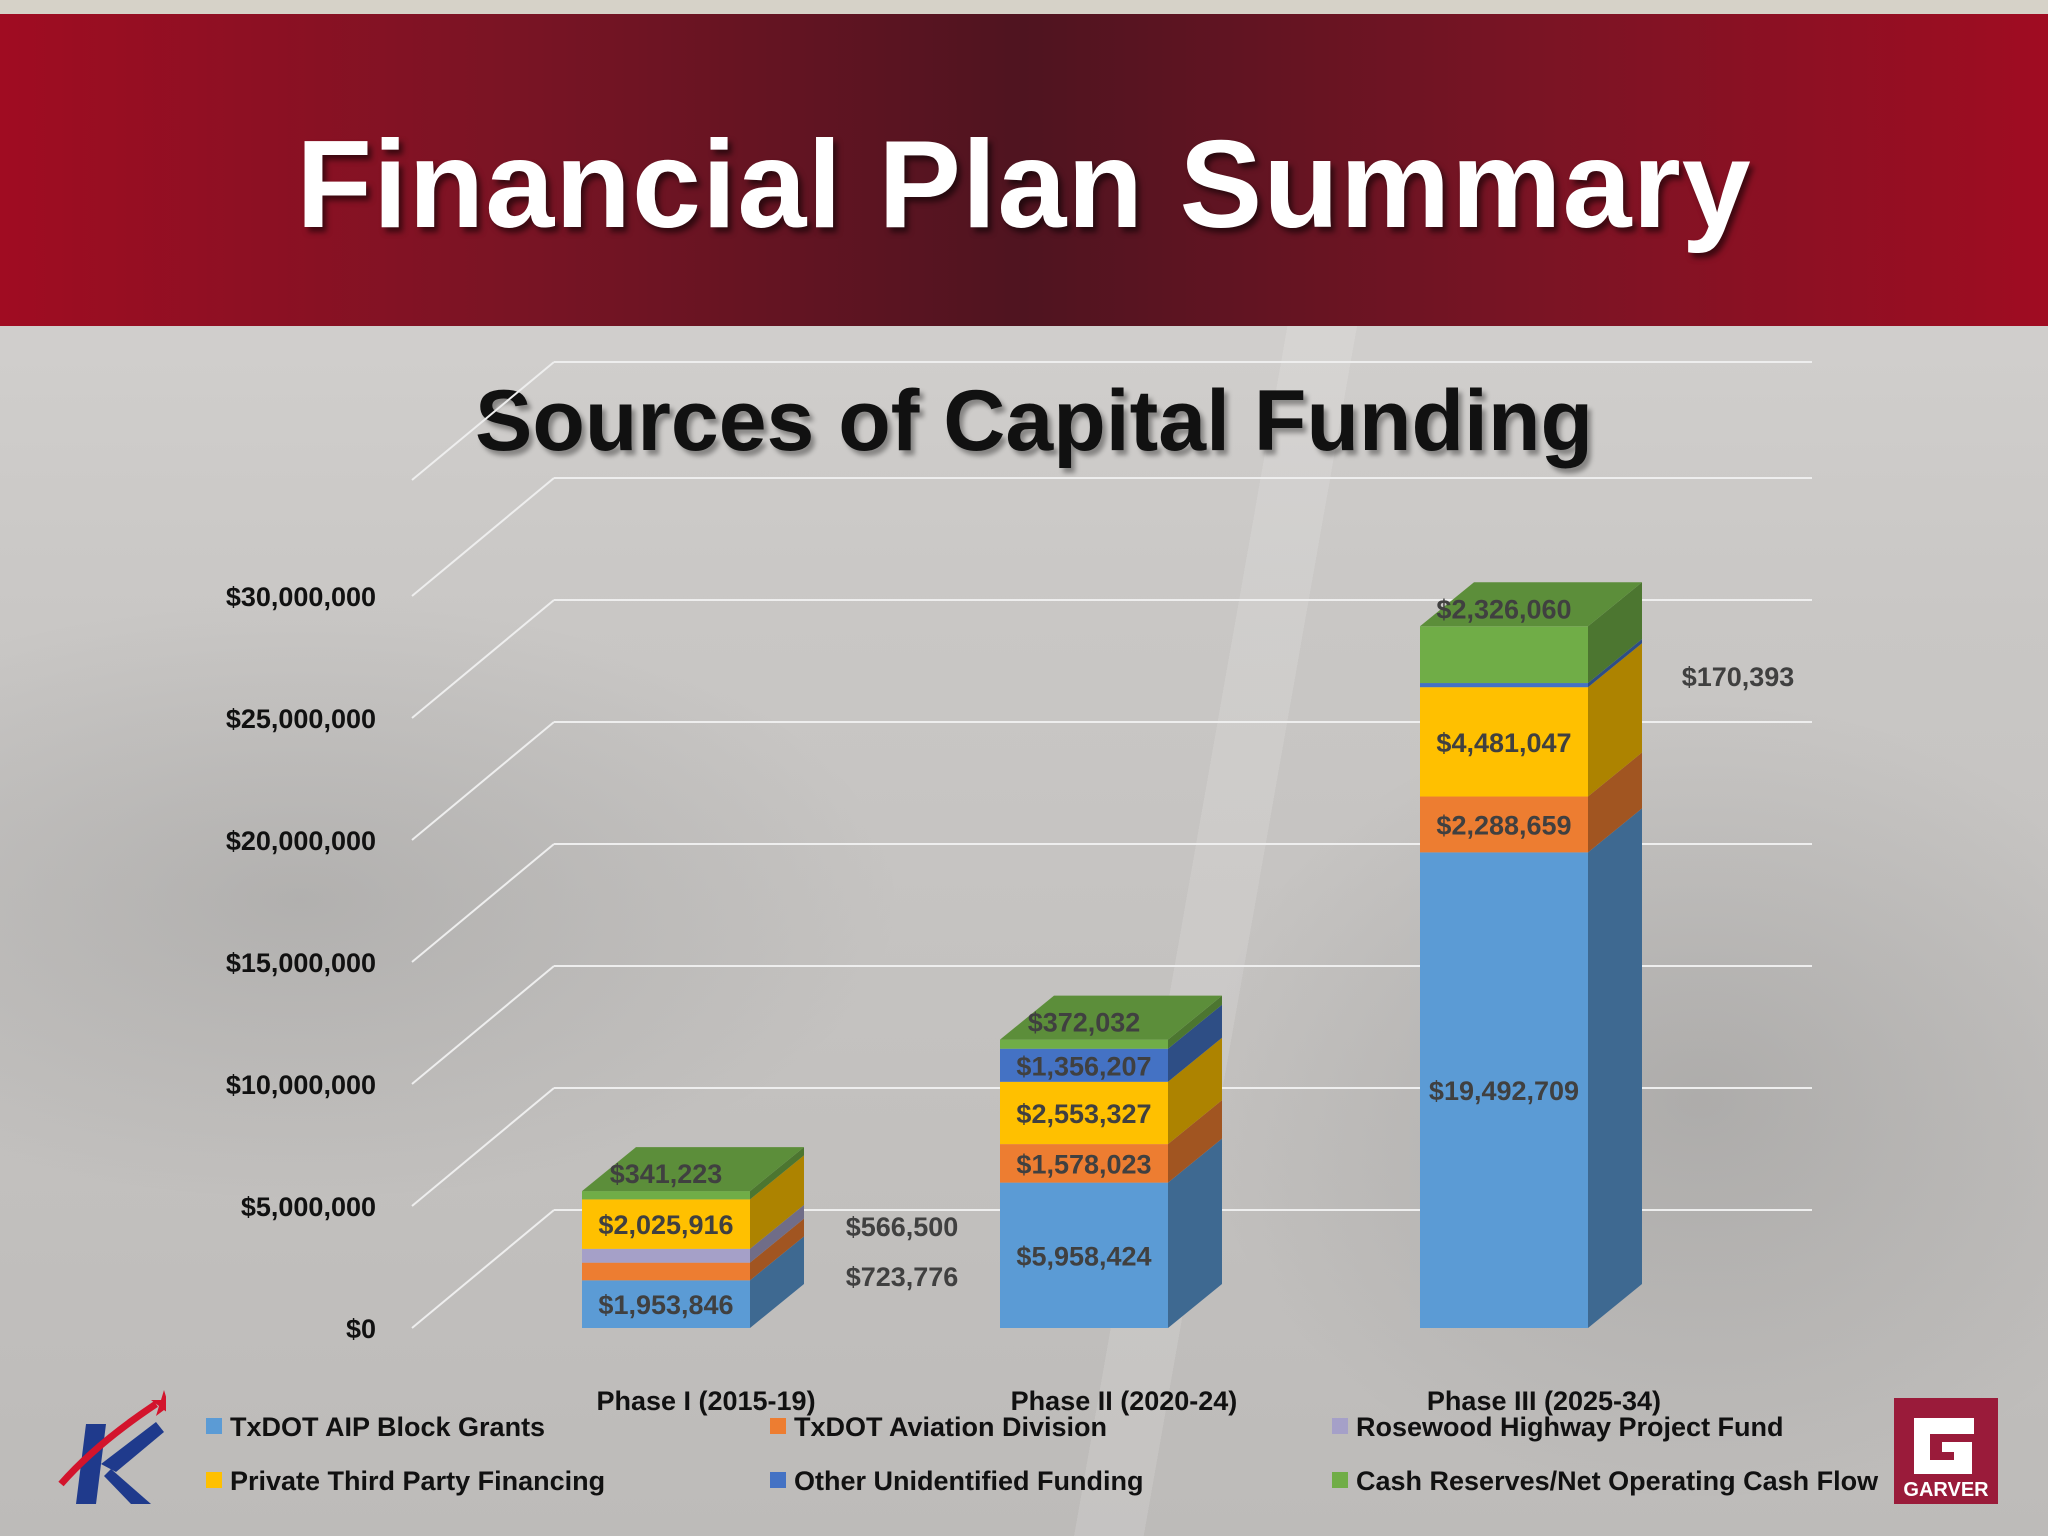 The height and width of the screenshot is (1536, 2048). What do you see at coordinates (1024, 185) in the screenshot?
I see `page-title: Financial Plan Summary` at bounding box center [1024, 185].